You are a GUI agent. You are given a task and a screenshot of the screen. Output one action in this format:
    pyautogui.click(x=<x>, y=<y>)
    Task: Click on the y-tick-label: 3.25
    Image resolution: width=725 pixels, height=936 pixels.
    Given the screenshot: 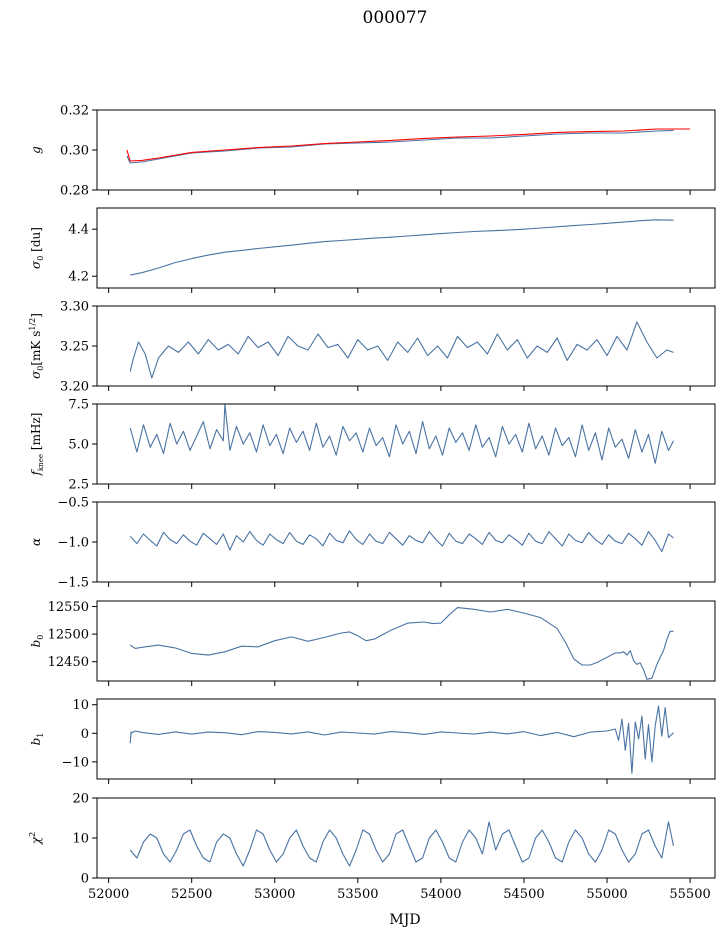 What is the action you would take?
    pyautogui.click(x=74, y=347)
    